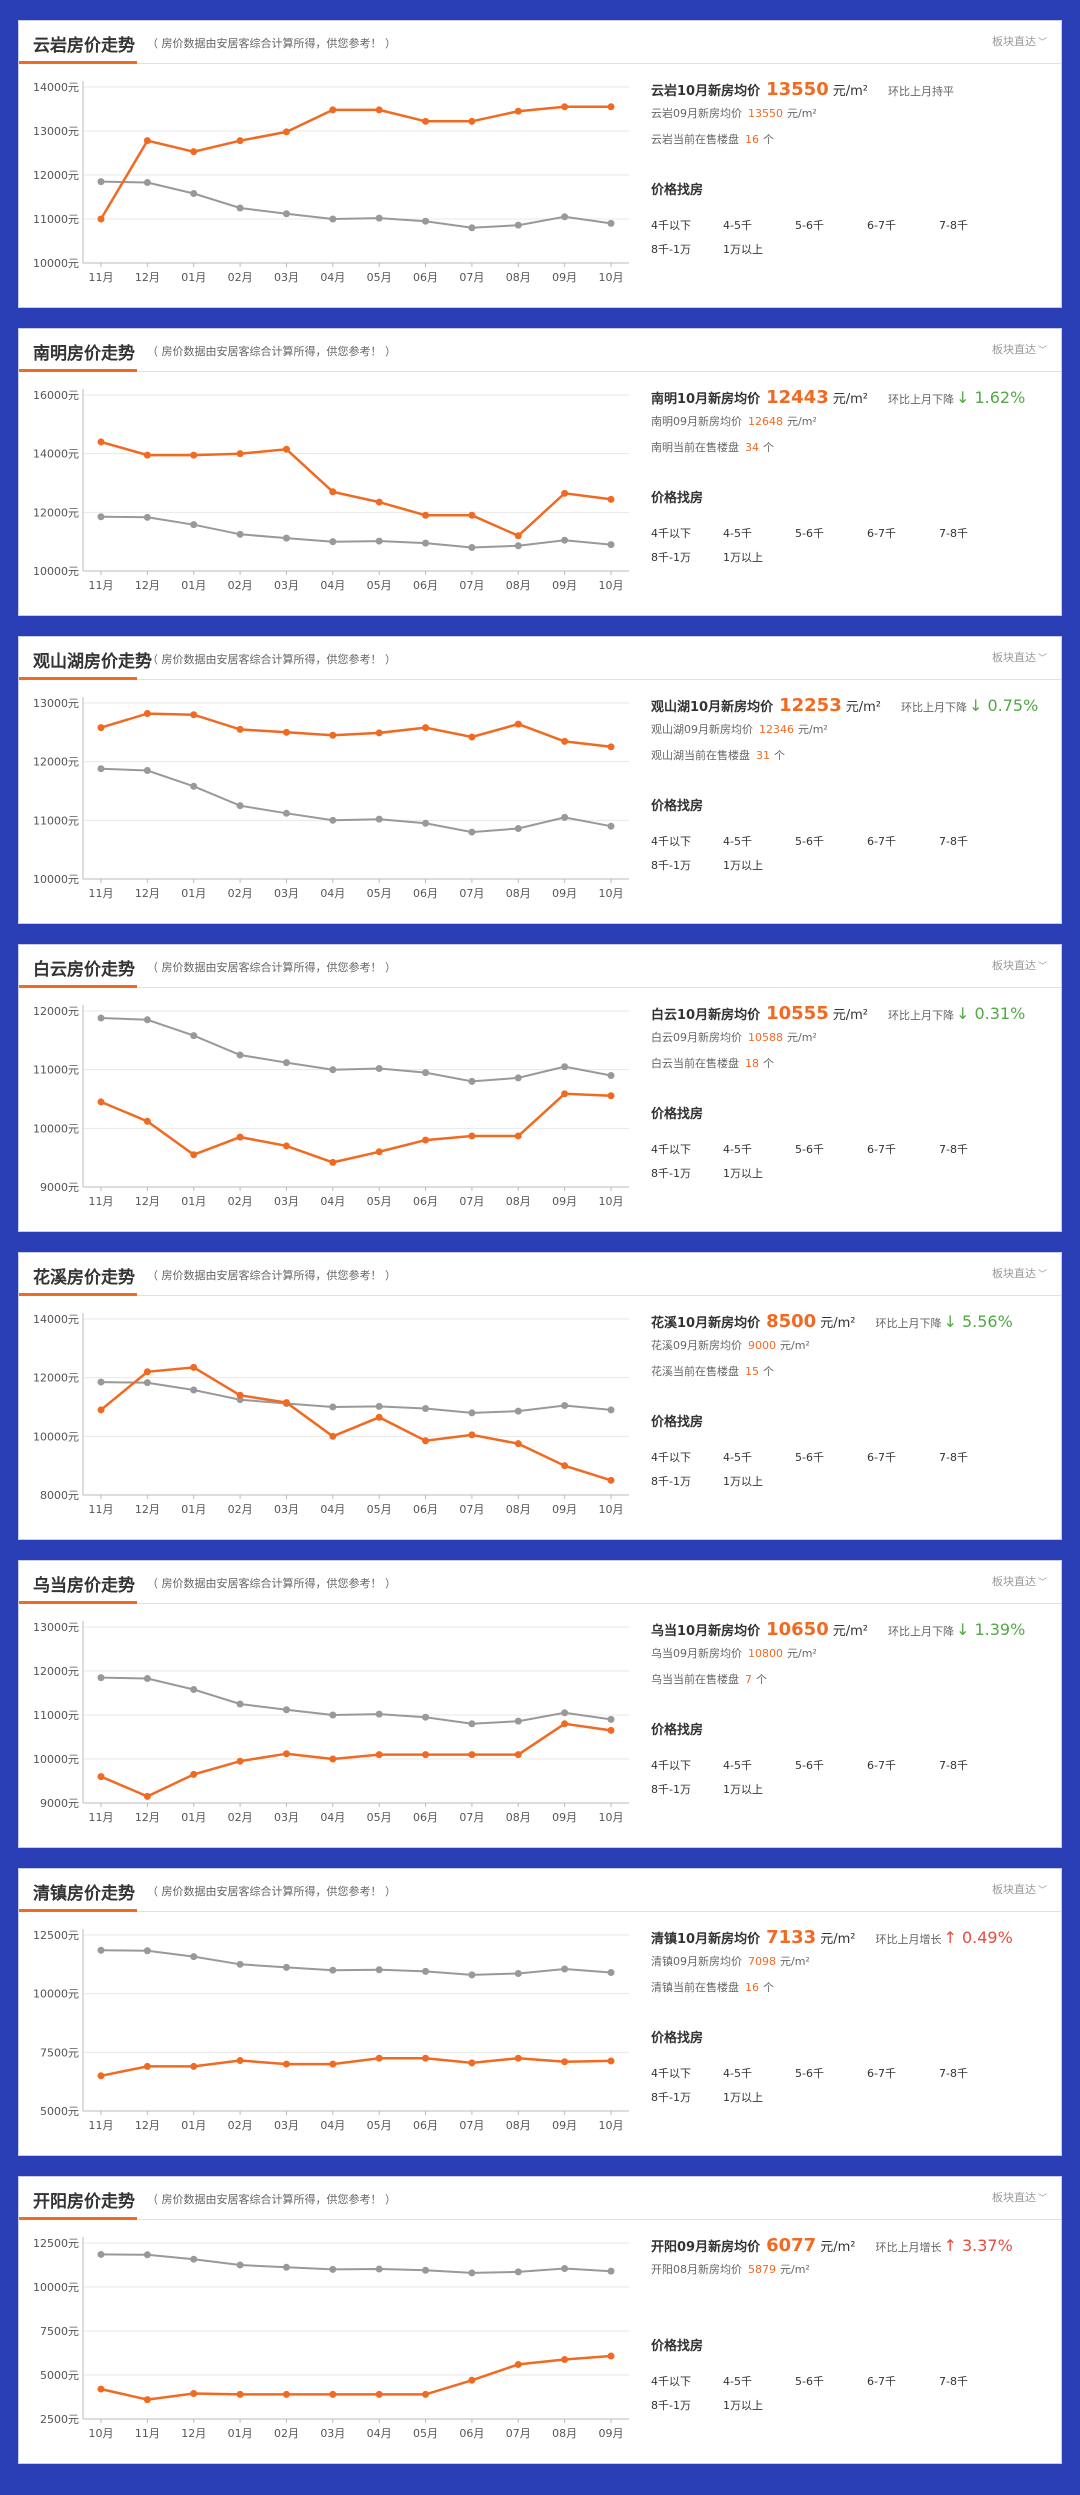 Image resolution: width=1080 pixels, height=2495 pixels. Describe the element at coordinates (743, 249) in the screenshot. I see `price-filter-link: 1万以上` at that location.